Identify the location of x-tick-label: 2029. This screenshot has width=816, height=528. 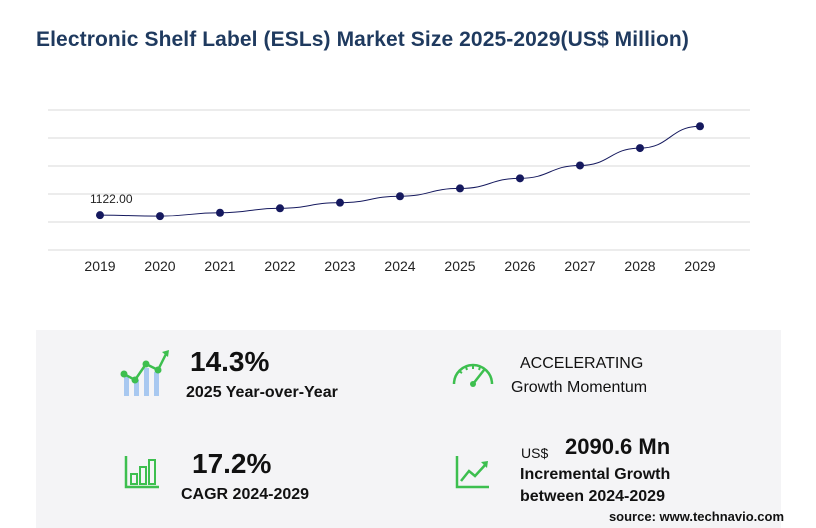
(699, 266).